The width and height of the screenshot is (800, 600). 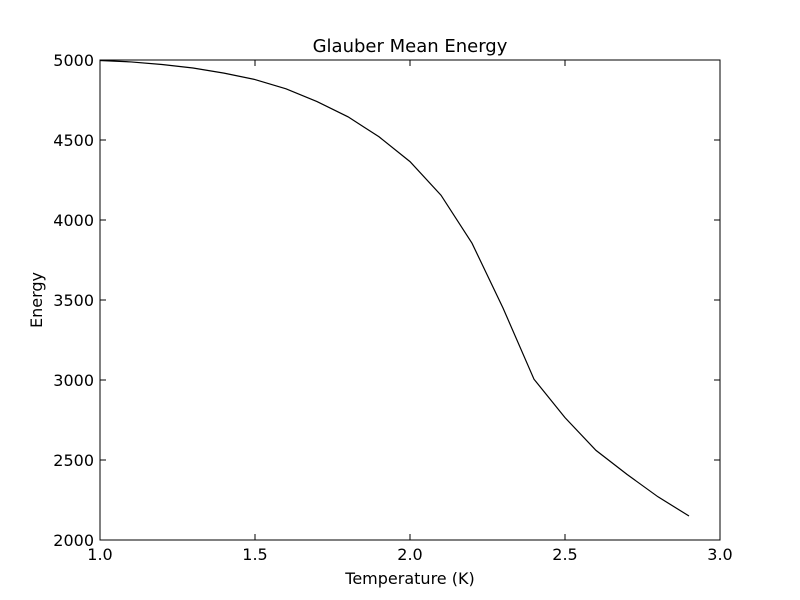 What do you see at coordinates (36, 300) in the screenshot?
I see `y-axis-label: Energy` at bounding box center [36, 300].